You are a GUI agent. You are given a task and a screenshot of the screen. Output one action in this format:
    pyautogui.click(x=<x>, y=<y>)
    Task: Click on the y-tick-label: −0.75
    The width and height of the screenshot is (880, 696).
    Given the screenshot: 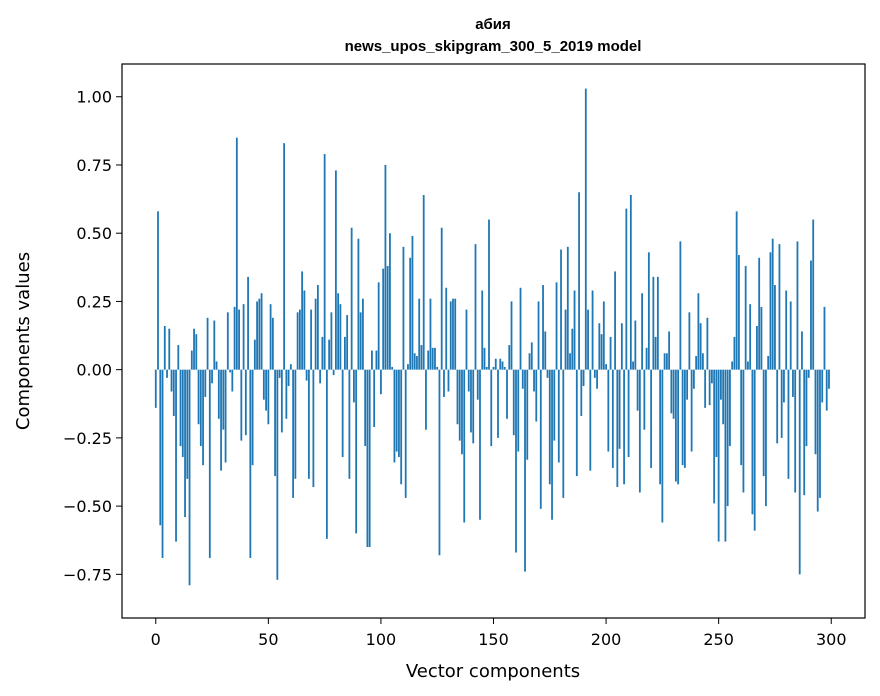 What is the action you would take?
    pyautogui.click(x=87, y=574)
    